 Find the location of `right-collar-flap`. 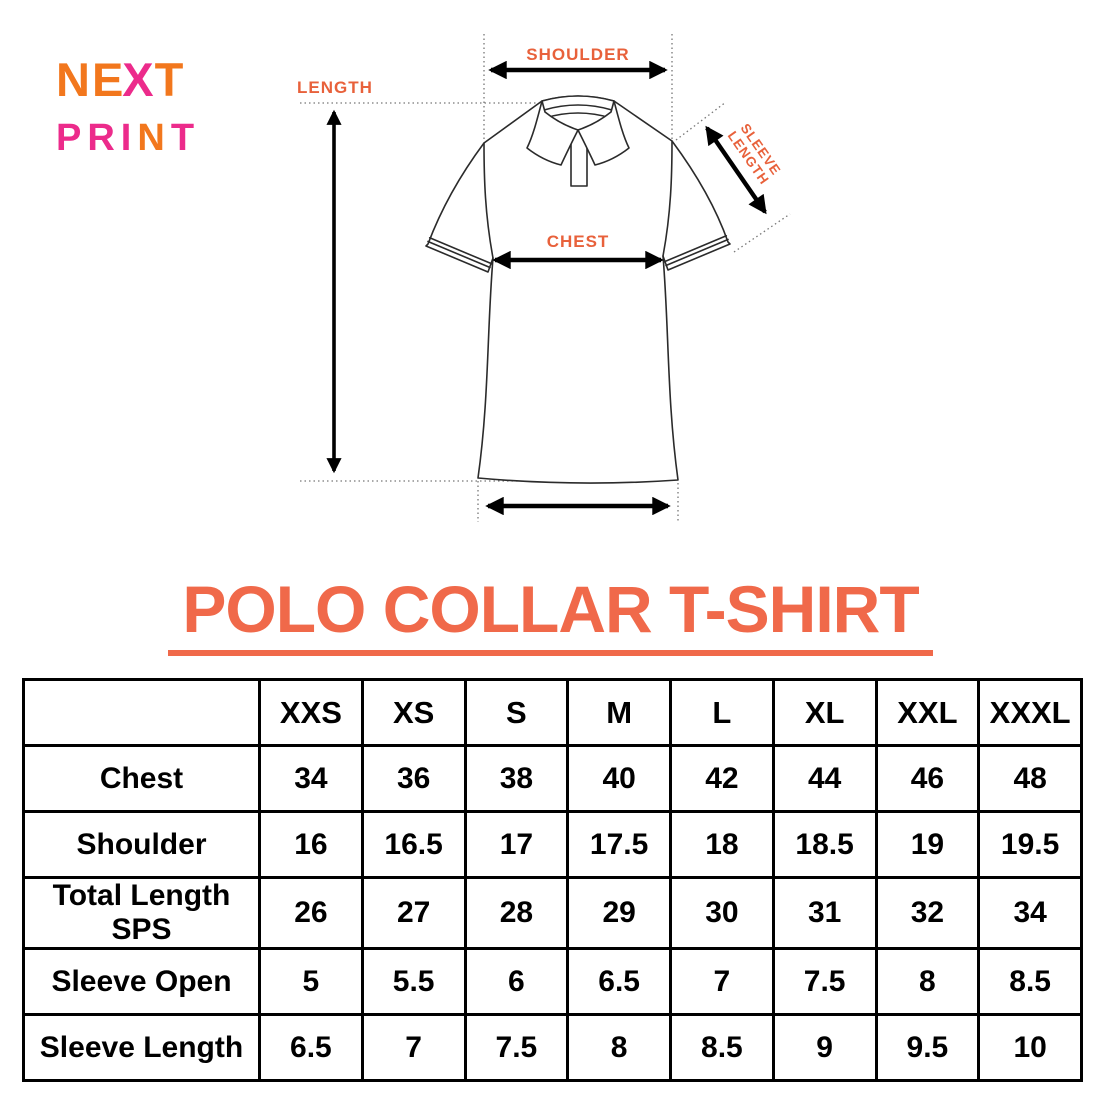

right-collar-flap is located at coordinates (603, 133).